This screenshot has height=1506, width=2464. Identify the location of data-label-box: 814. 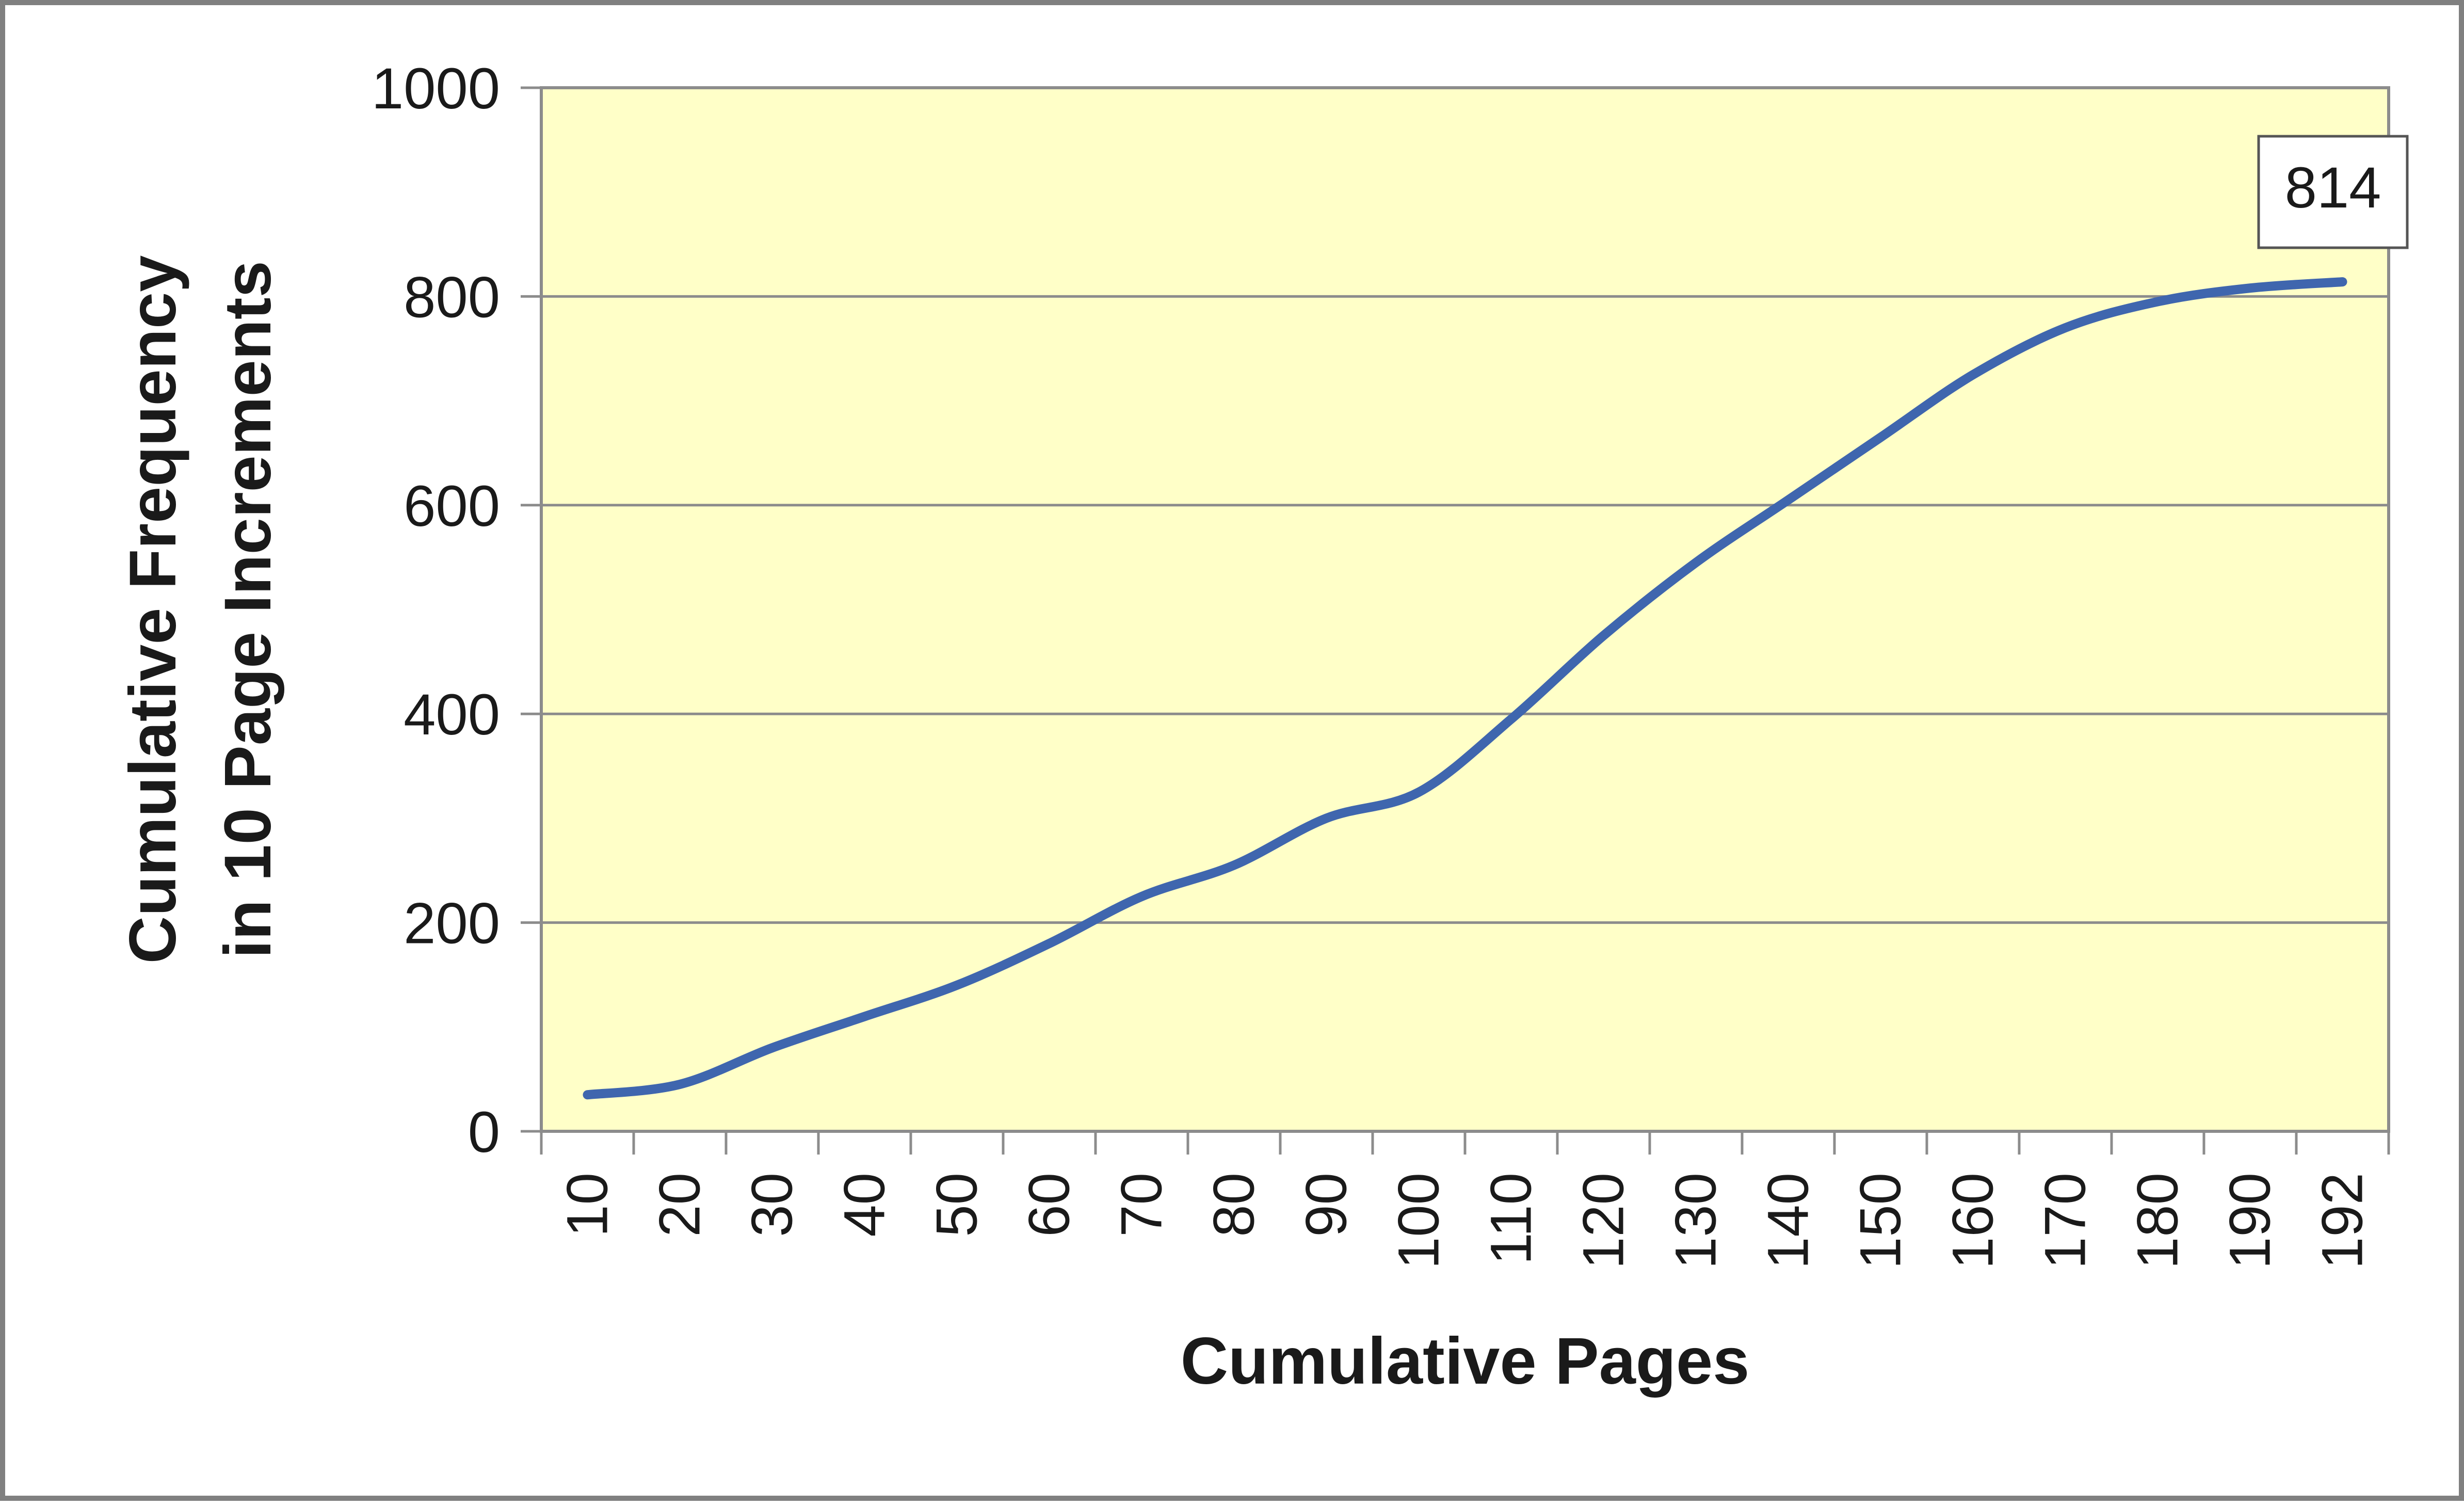
(2333, 192).